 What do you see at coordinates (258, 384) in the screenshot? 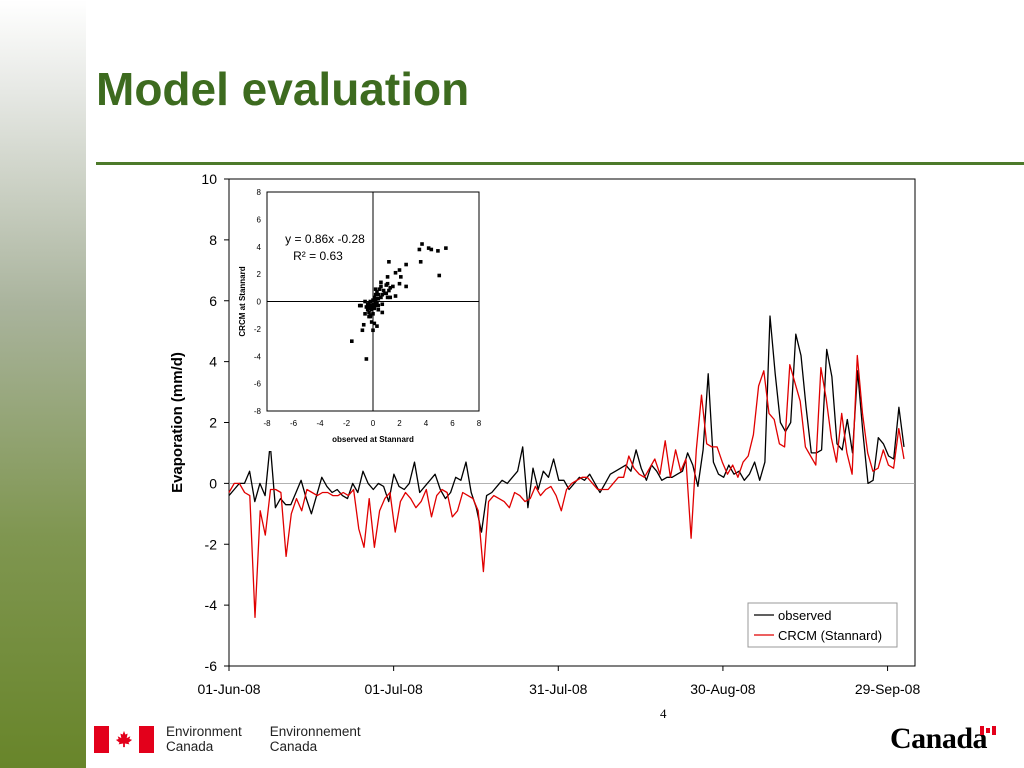
I see `inset-y-tick-label: -6` at bounding box center [258, 384].